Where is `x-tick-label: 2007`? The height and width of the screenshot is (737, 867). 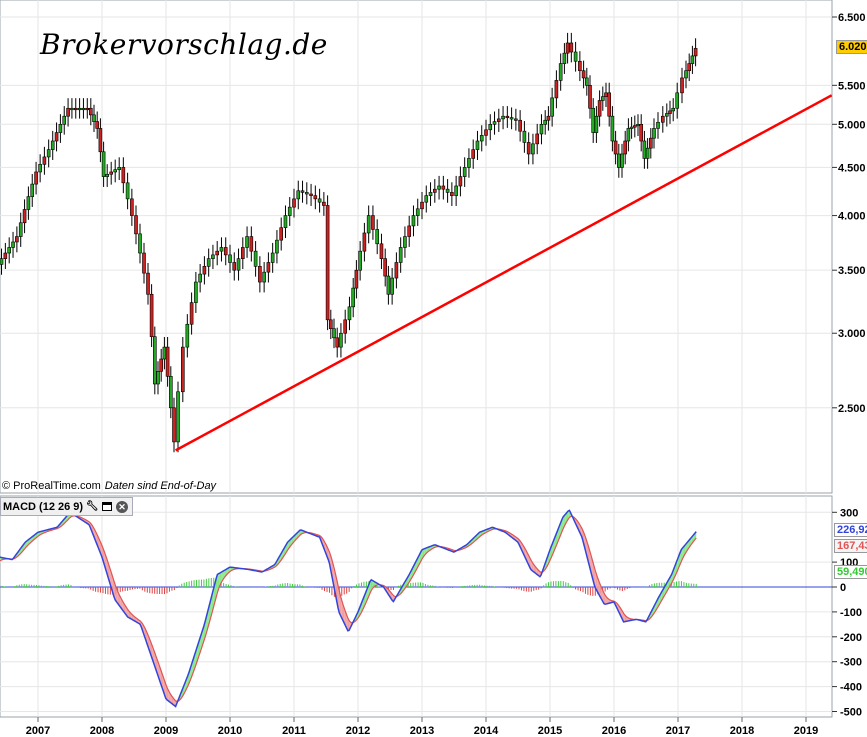 x-tick-label: 2007 is located at coordinates (38, 731).